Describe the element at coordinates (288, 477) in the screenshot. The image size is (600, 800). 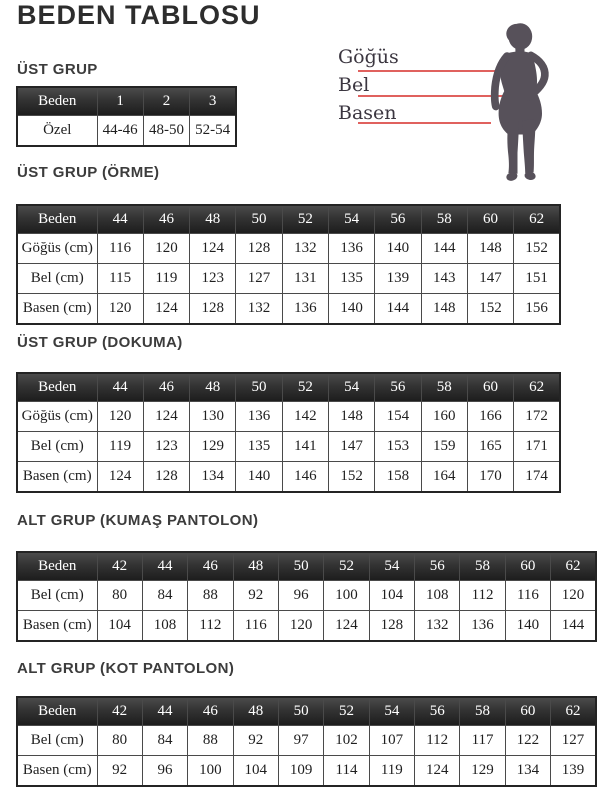
I see `table-row: Basen (cm) 124 128 134 140 146 152 158 164 170 174` at that location.